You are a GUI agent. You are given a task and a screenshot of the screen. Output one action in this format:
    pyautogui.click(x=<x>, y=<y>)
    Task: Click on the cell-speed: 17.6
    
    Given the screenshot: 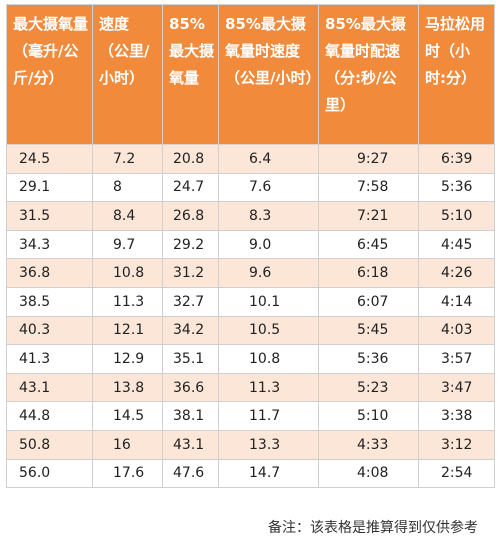 What is the action you would take?
    pyautogui.click(x=127, y=473)
    